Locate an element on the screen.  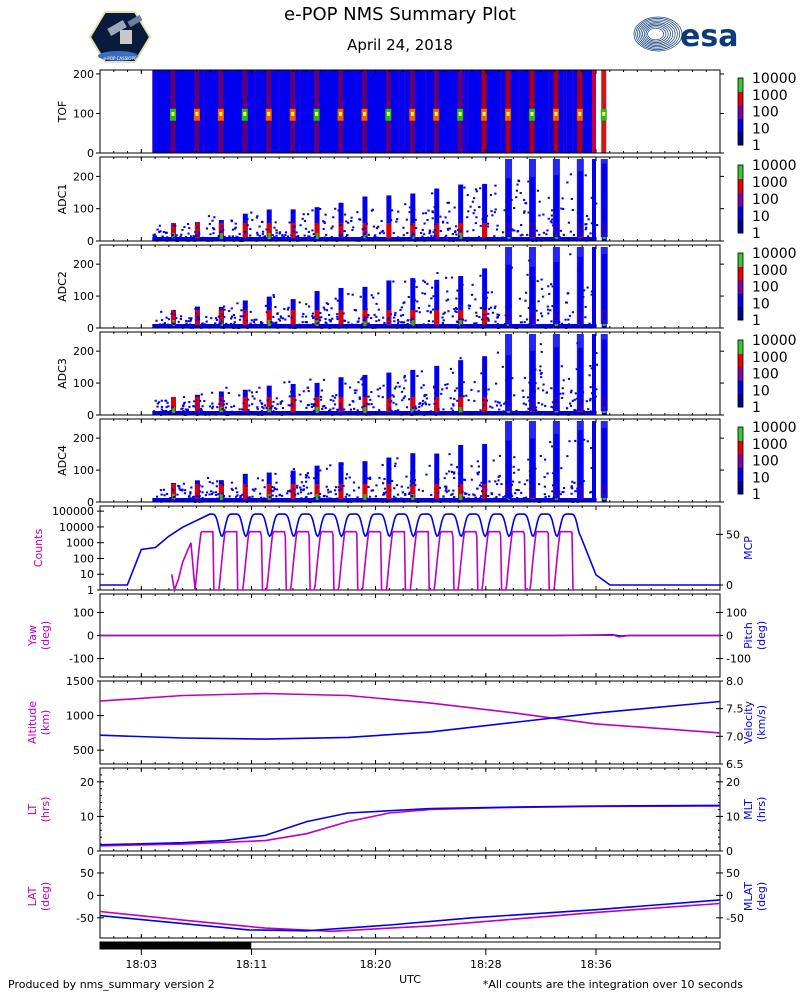
adc-pulse-green is located at coordinates (269, 410).